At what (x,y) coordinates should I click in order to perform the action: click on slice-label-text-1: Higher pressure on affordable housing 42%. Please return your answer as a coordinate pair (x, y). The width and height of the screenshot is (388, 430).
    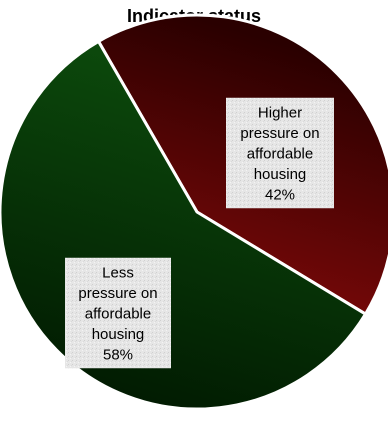
    Looking at the image, I should click on (279, 154).